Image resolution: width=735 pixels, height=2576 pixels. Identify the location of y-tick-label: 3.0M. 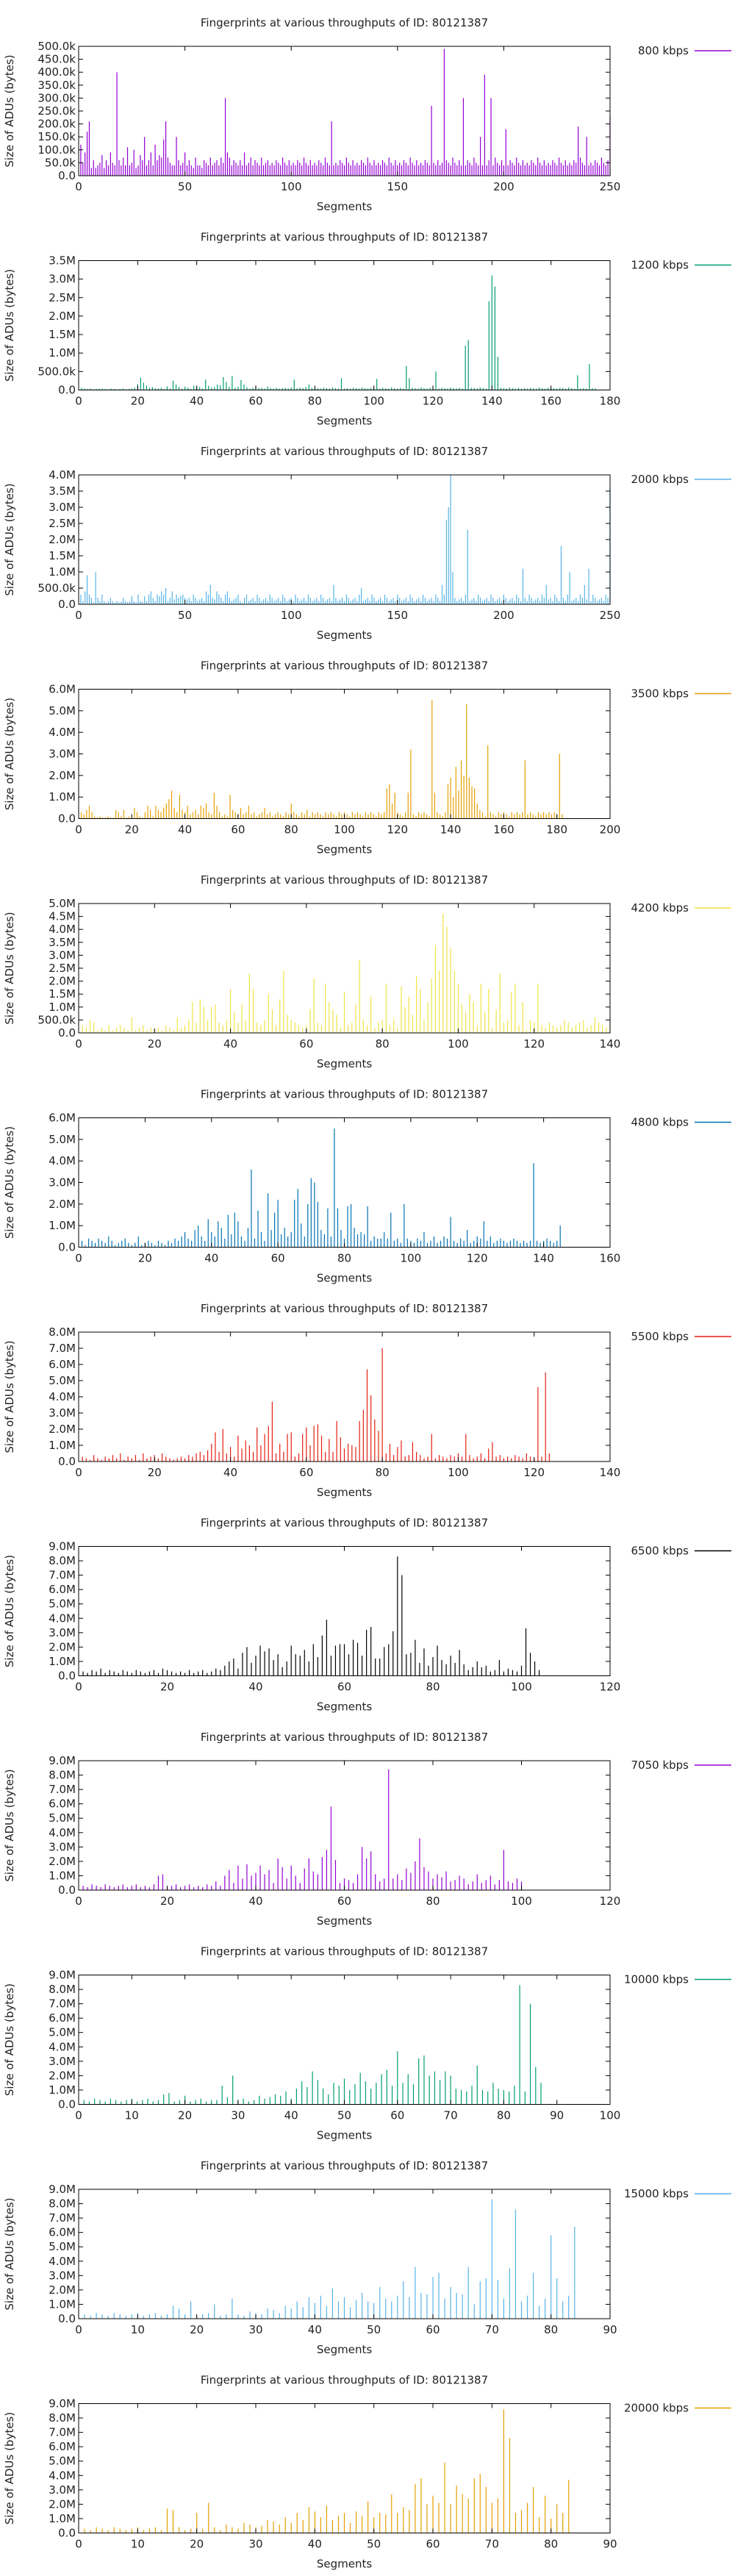
(62, 1413).